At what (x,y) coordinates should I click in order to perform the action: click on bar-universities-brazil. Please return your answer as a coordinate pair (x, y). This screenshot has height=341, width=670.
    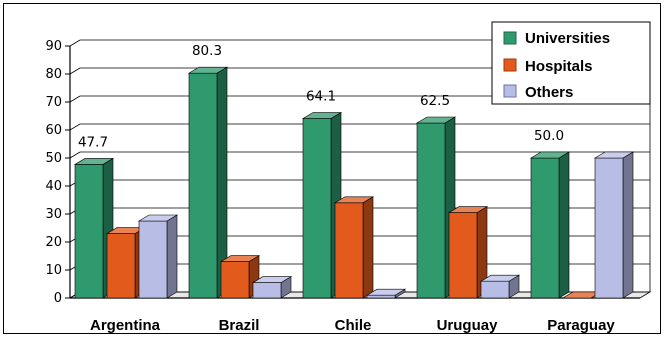
    Looking at the image, I should click on (208, 182).